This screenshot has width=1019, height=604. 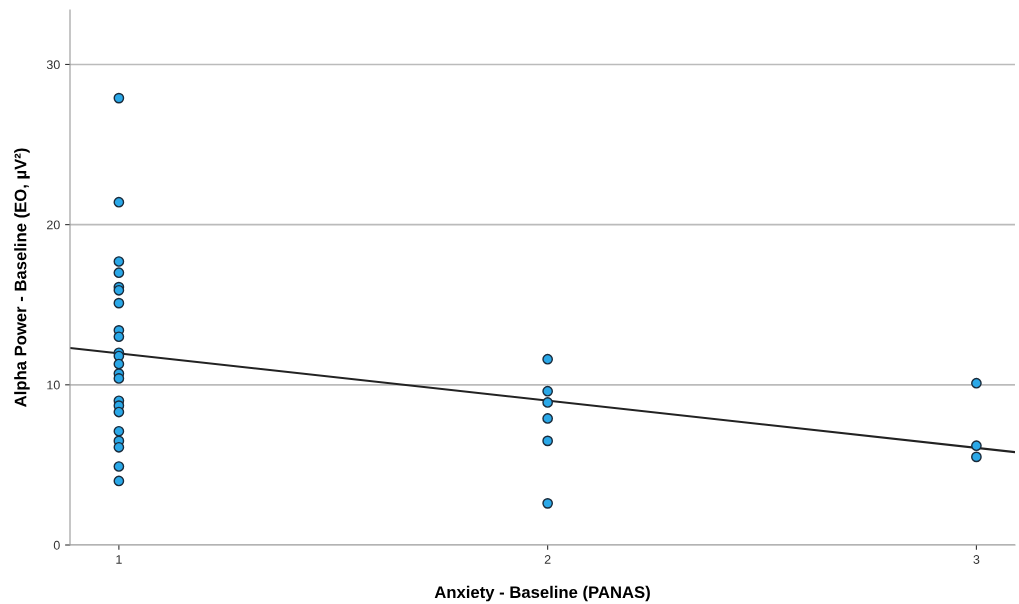 I want to click on x-tick-label: 3, so click(x=976, y=559).